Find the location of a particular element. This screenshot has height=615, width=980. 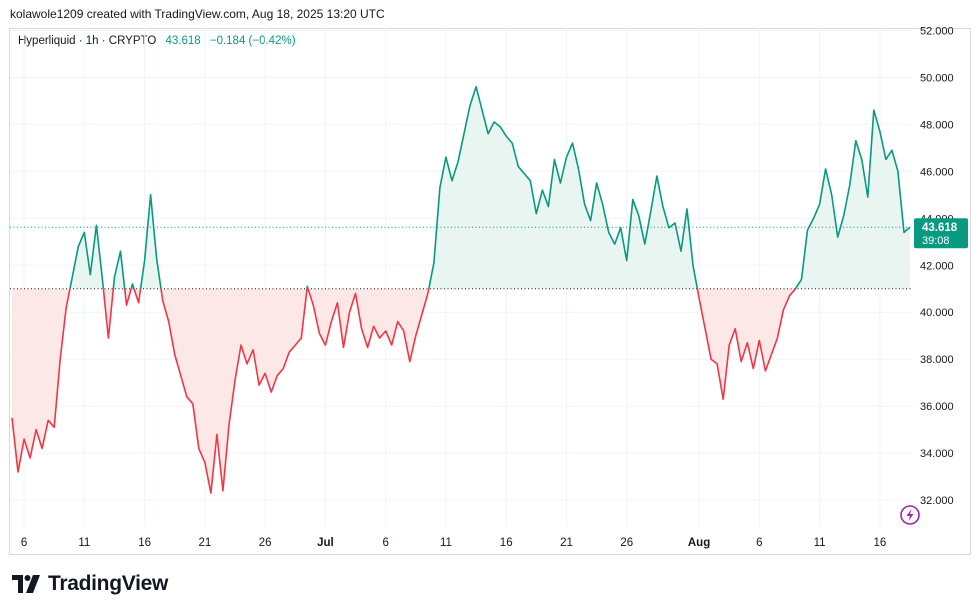

symbol-name: Hyperliquid · 1h · CRYPTO is located at coordinates (87, 41).